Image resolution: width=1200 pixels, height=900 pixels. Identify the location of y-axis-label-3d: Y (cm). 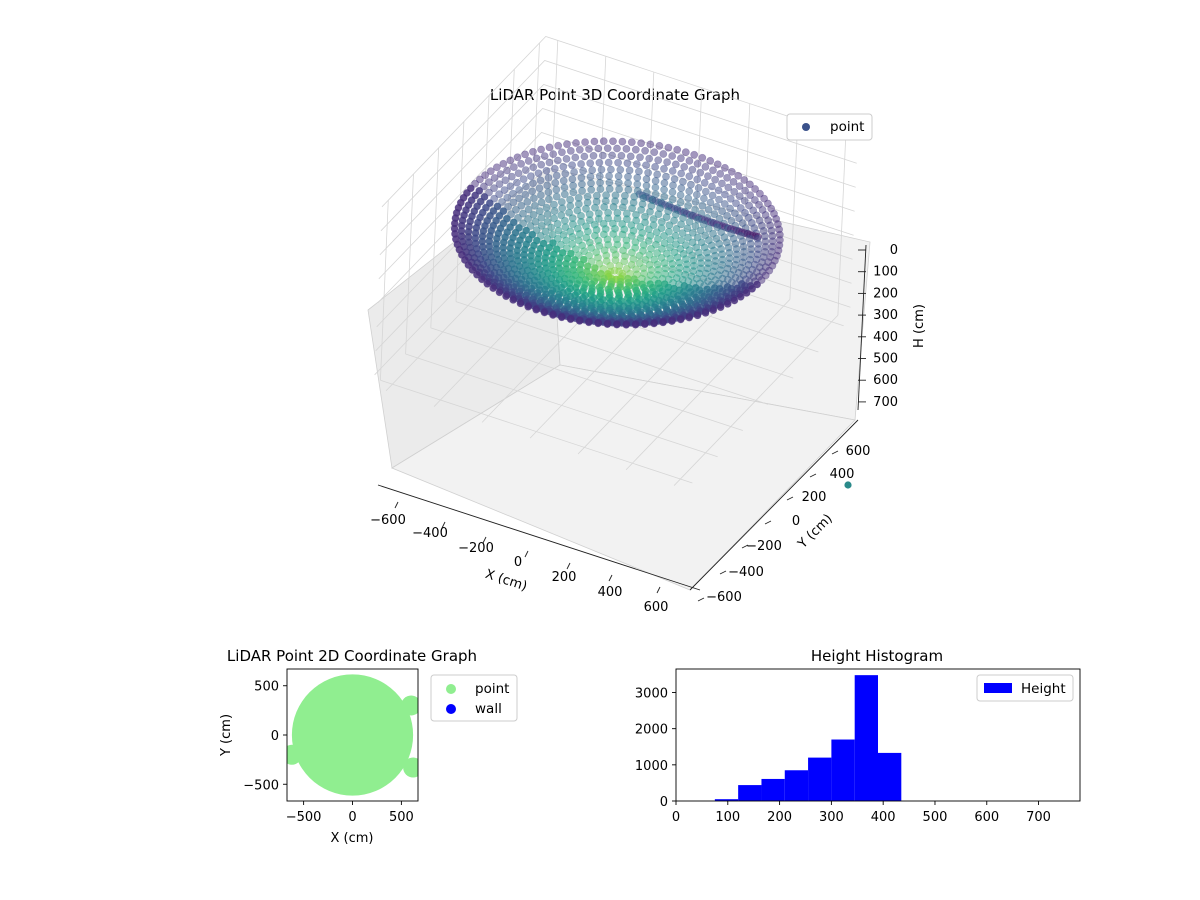
(815, 531).